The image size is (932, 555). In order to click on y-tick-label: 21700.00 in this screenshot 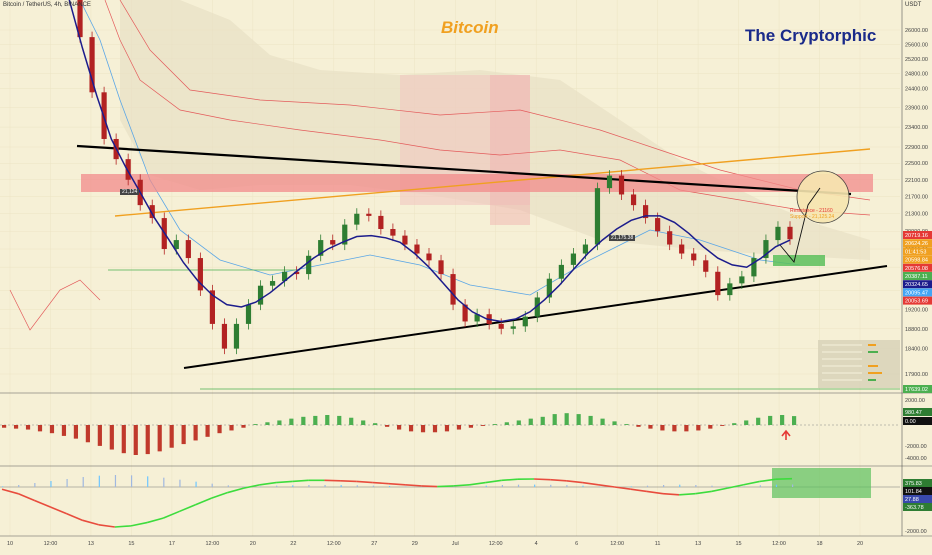, I will do `click(916, 198)`.